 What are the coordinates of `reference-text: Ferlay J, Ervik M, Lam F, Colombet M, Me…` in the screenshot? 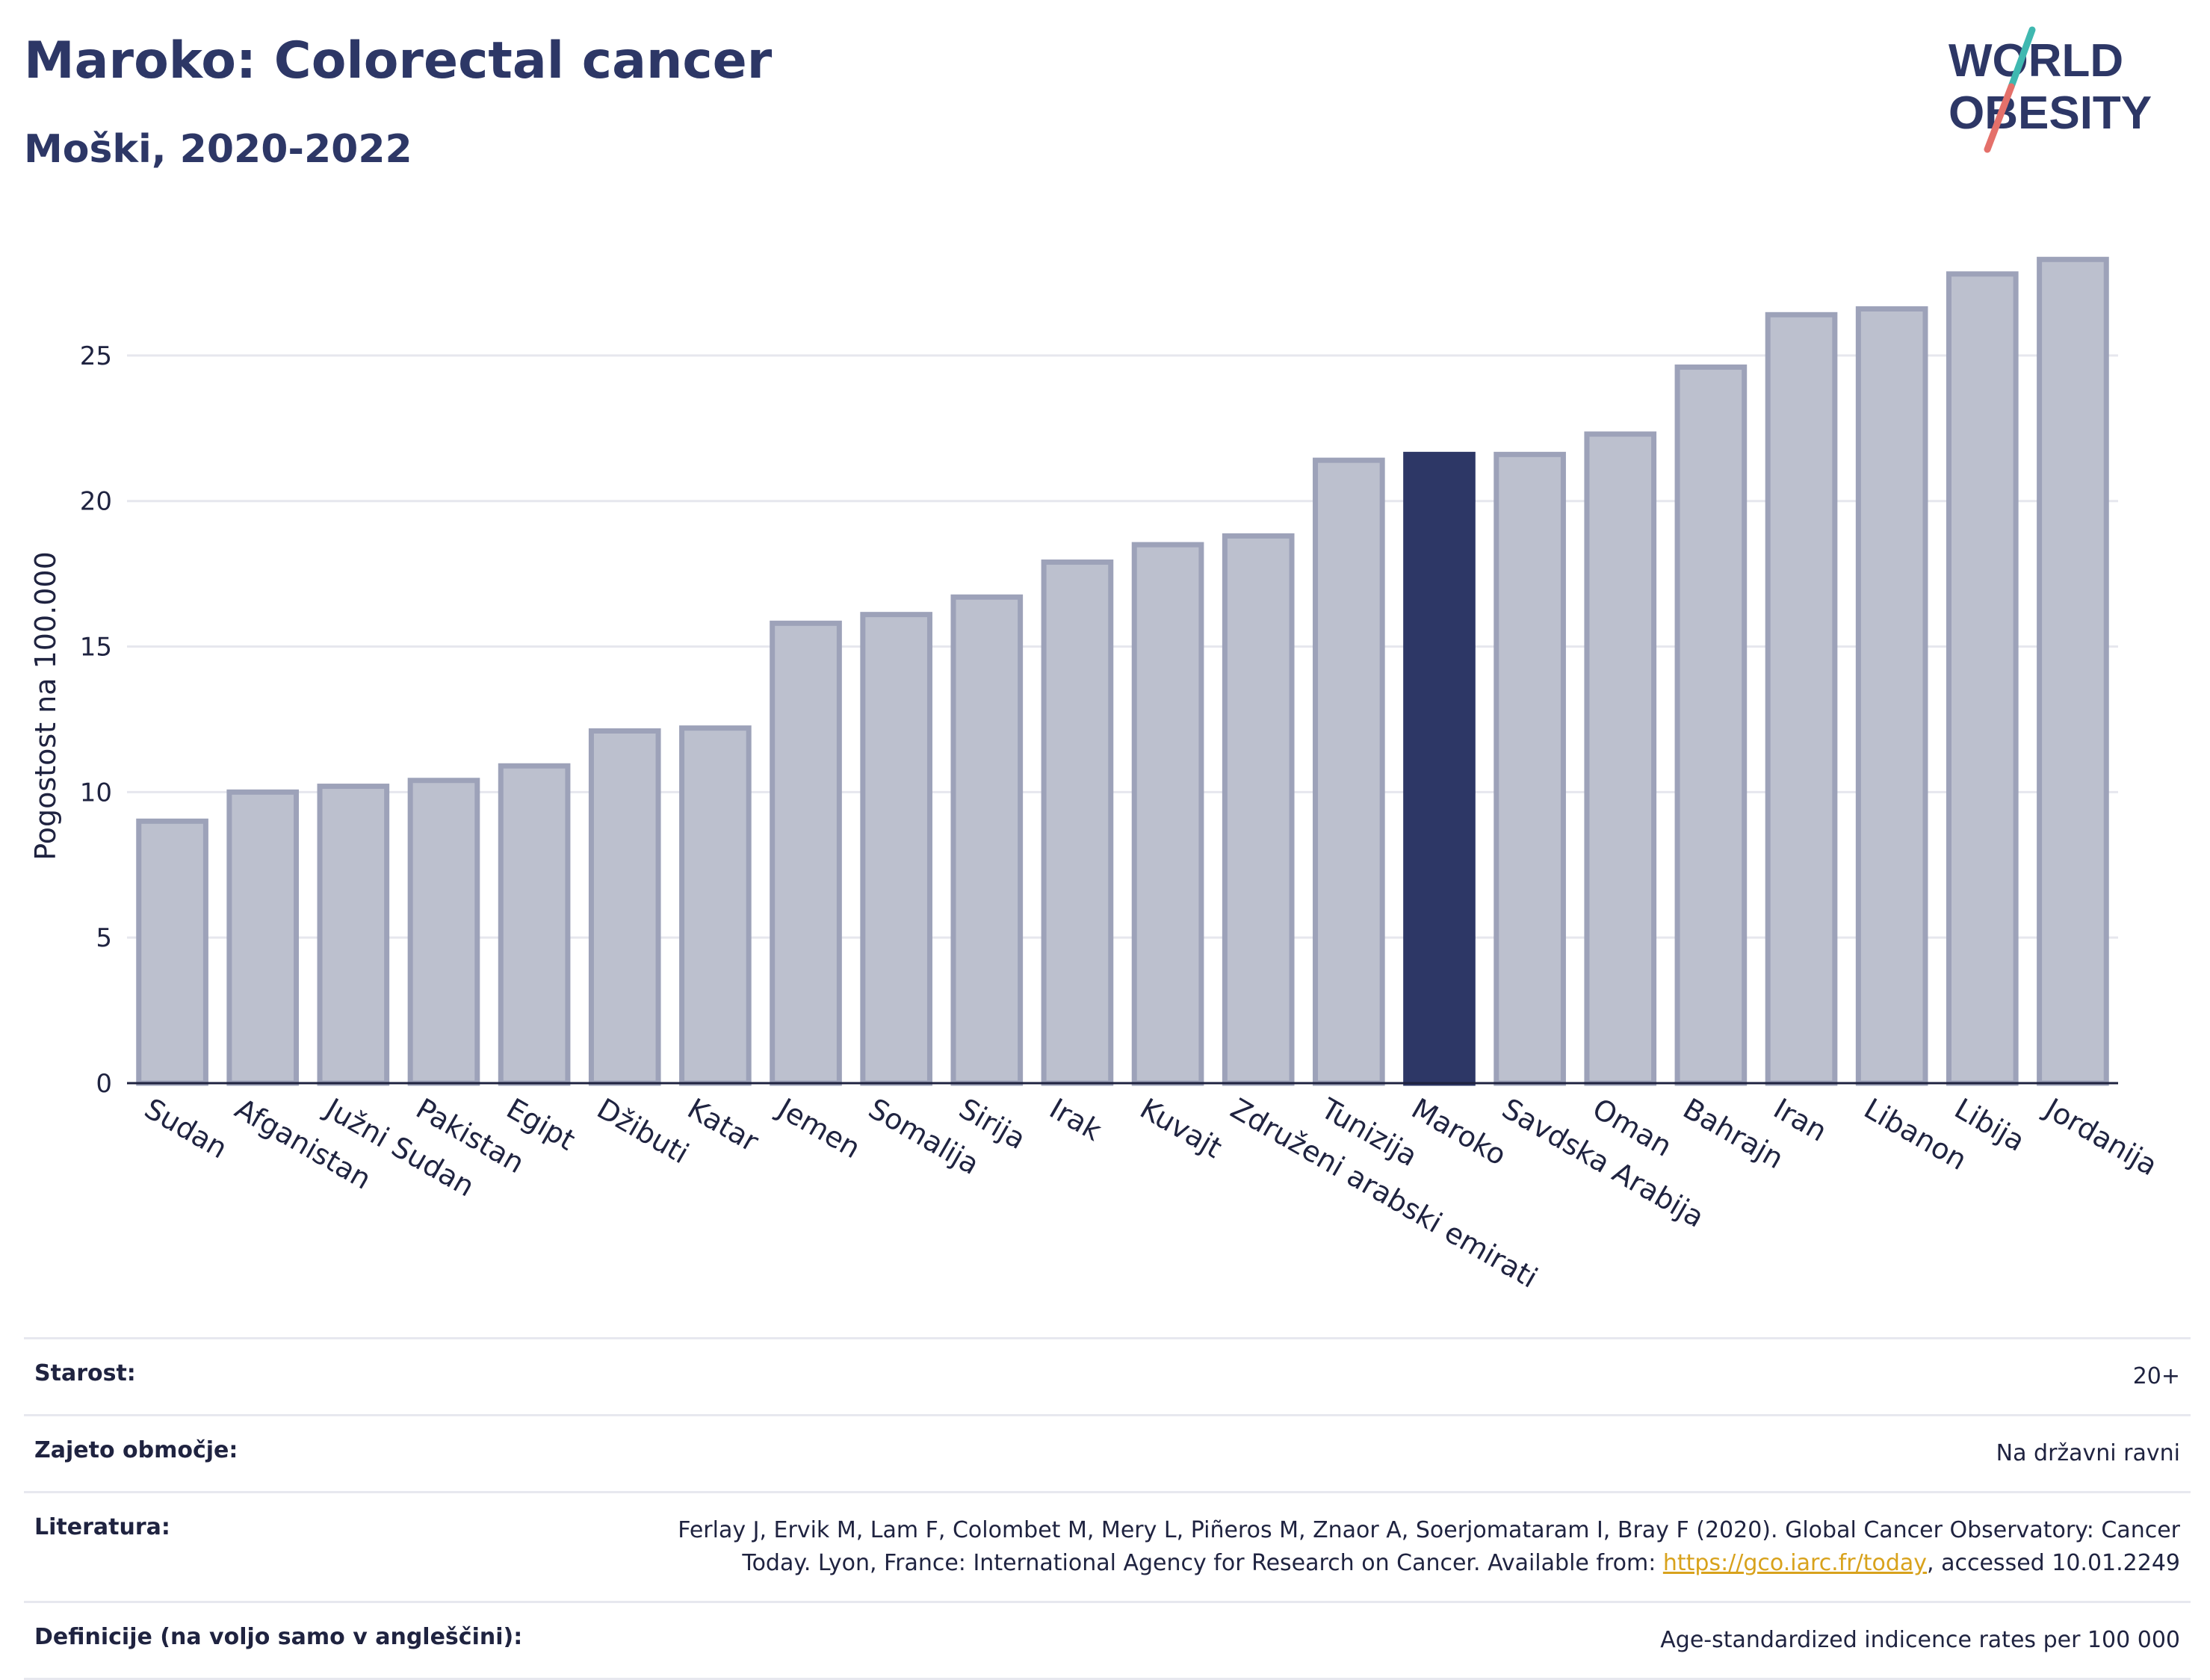 It's located at (1410, 1547).